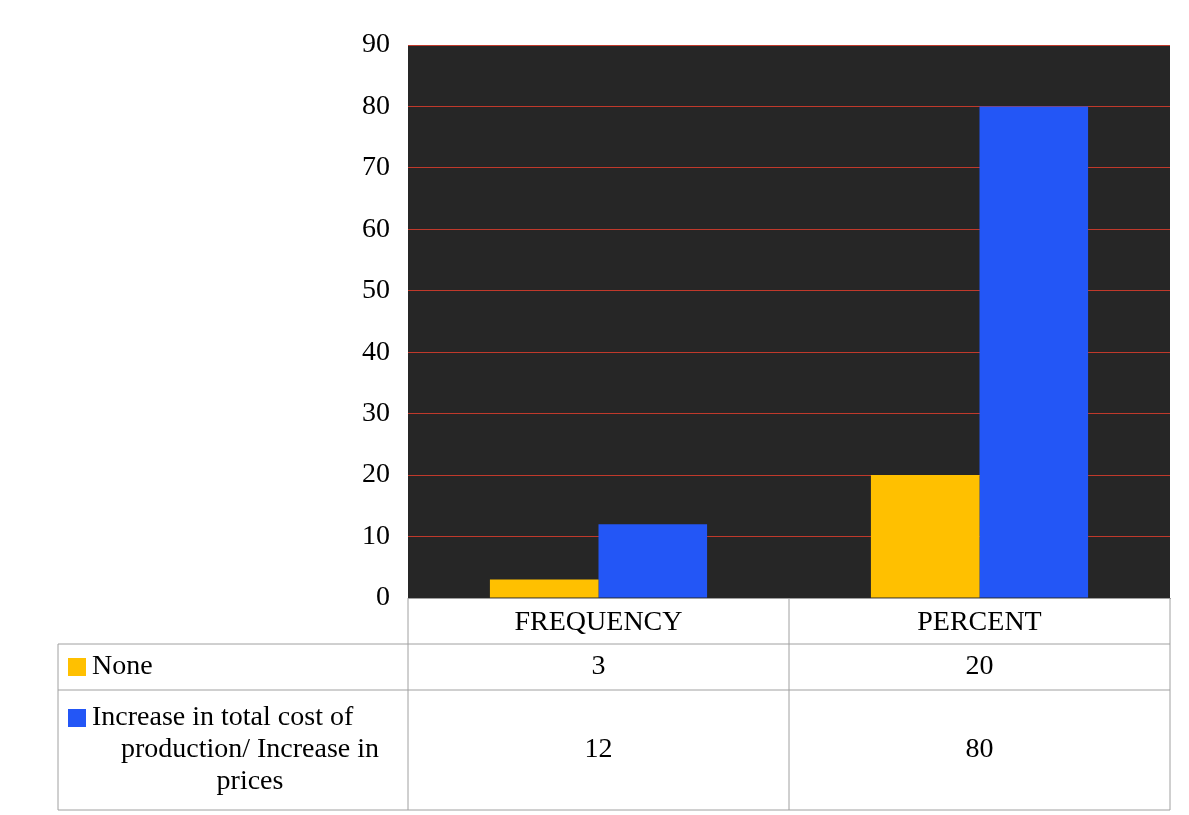 The image size is (1189, 815). What do you see at coordinates (979, 748) in the screenshot?
I see `data-label: 80` at bounding box center [979, 748].